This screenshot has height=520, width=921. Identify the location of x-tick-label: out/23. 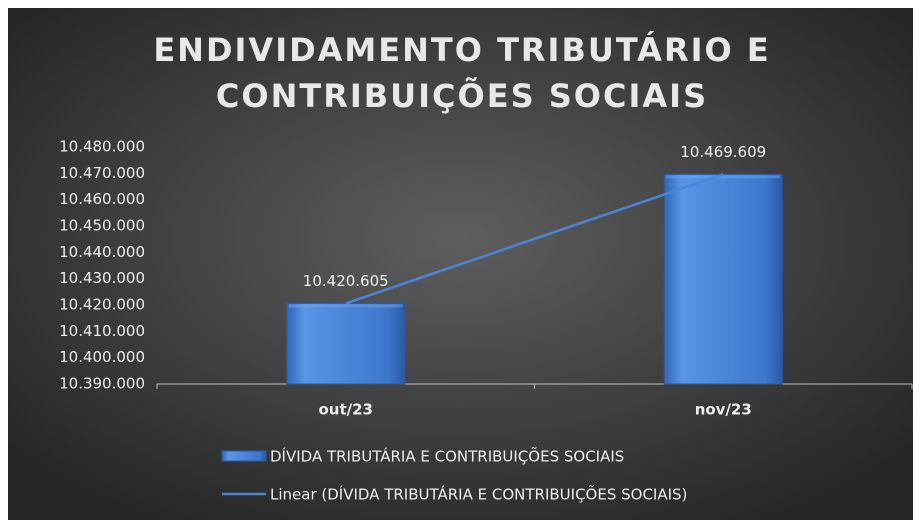
(345, 410).